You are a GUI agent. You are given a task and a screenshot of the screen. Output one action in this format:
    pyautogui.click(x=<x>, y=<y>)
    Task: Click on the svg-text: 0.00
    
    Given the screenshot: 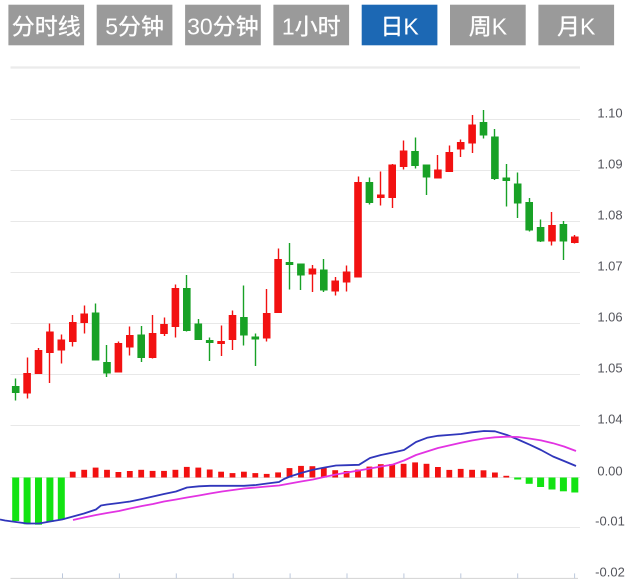 What is the action you would take?
    pyautogui.click(x=609, y=471)
    